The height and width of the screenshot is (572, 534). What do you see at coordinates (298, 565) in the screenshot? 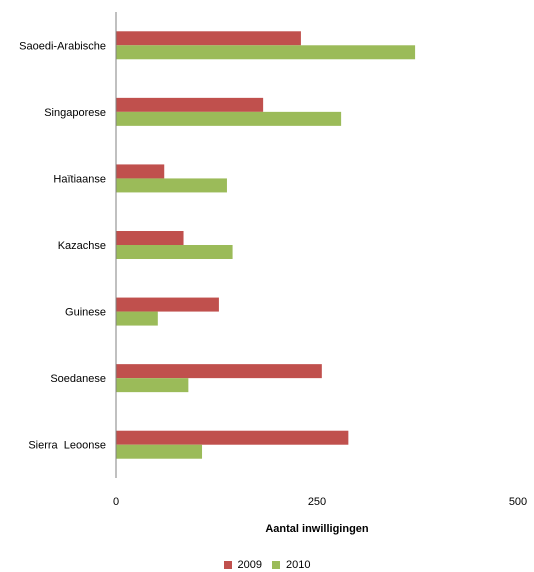
I see `legend-label: 2010` at bounding box center [298, 565].